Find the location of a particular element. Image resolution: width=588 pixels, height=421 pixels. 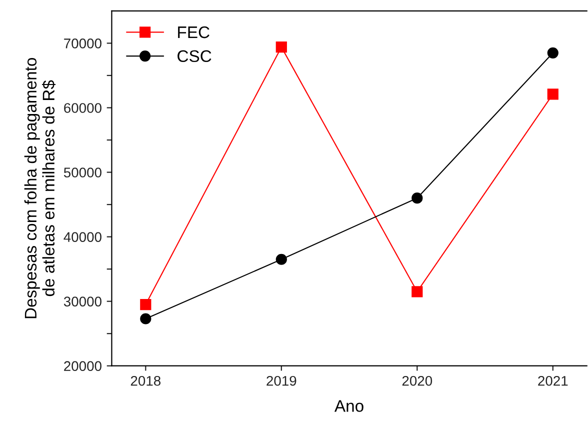

x-axis-title: Ano is located at coordinates (349, 406).